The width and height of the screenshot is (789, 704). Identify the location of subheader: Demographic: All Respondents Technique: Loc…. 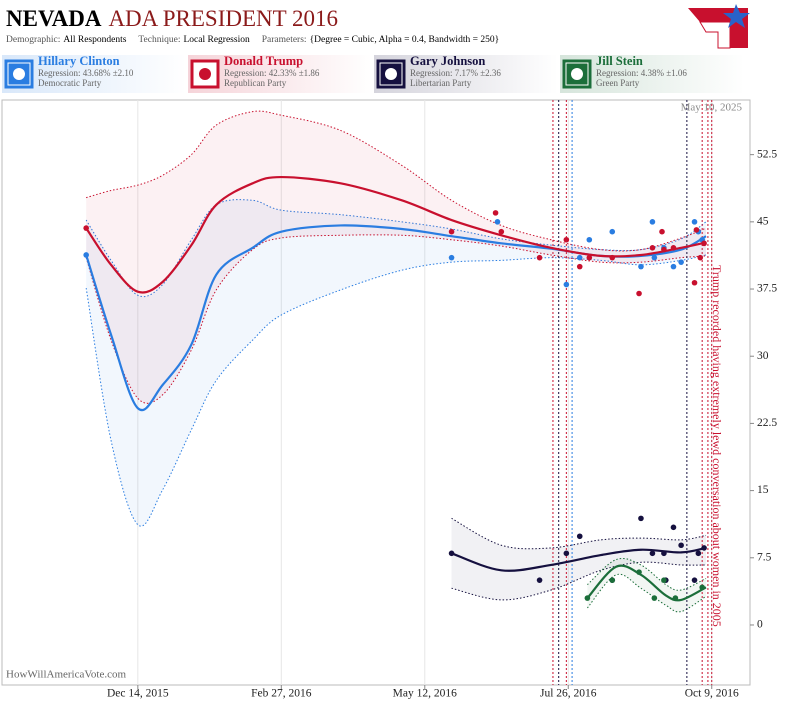
(252, 40).